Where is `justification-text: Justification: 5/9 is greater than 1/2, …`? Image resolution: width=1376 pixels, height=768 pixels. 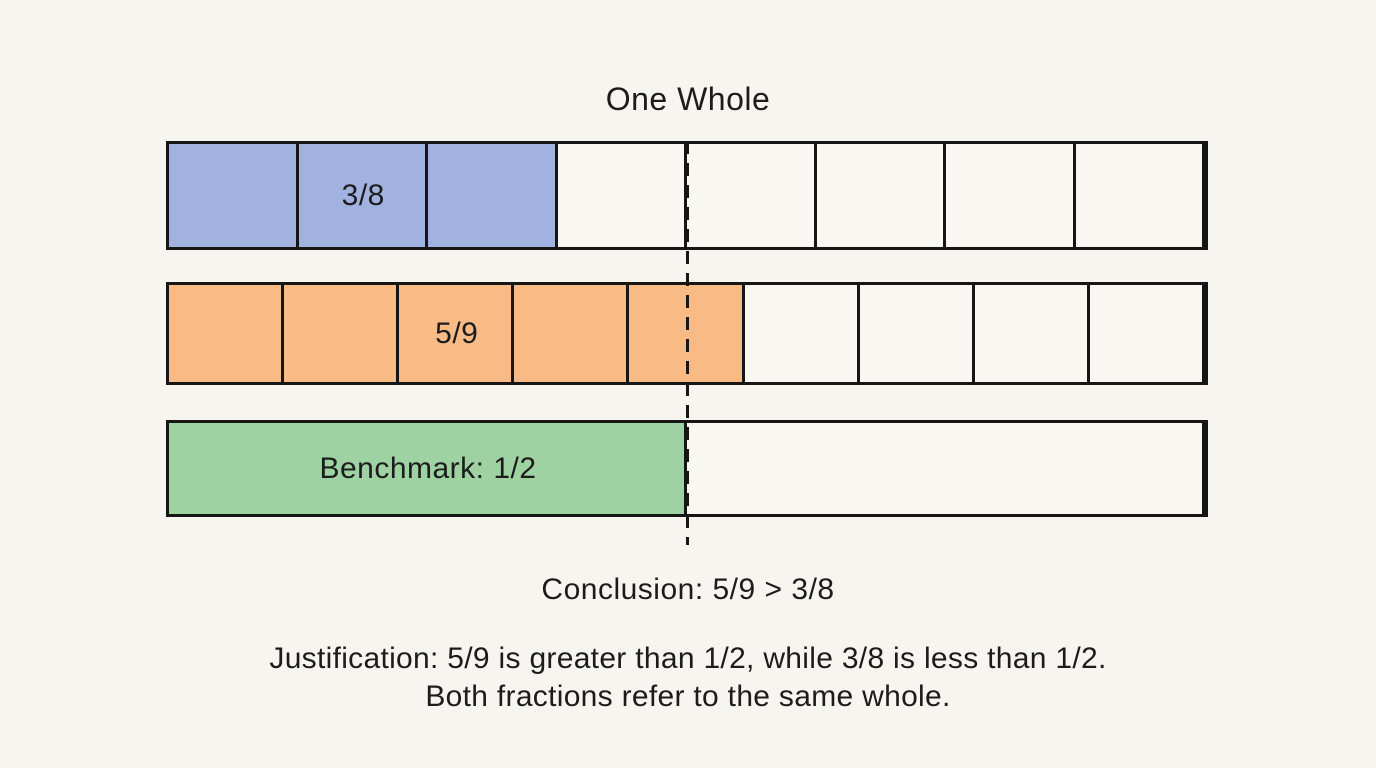
justification-text: Justification: 5/9 is greater than 1/2, … is located at coordinates (688, 678).